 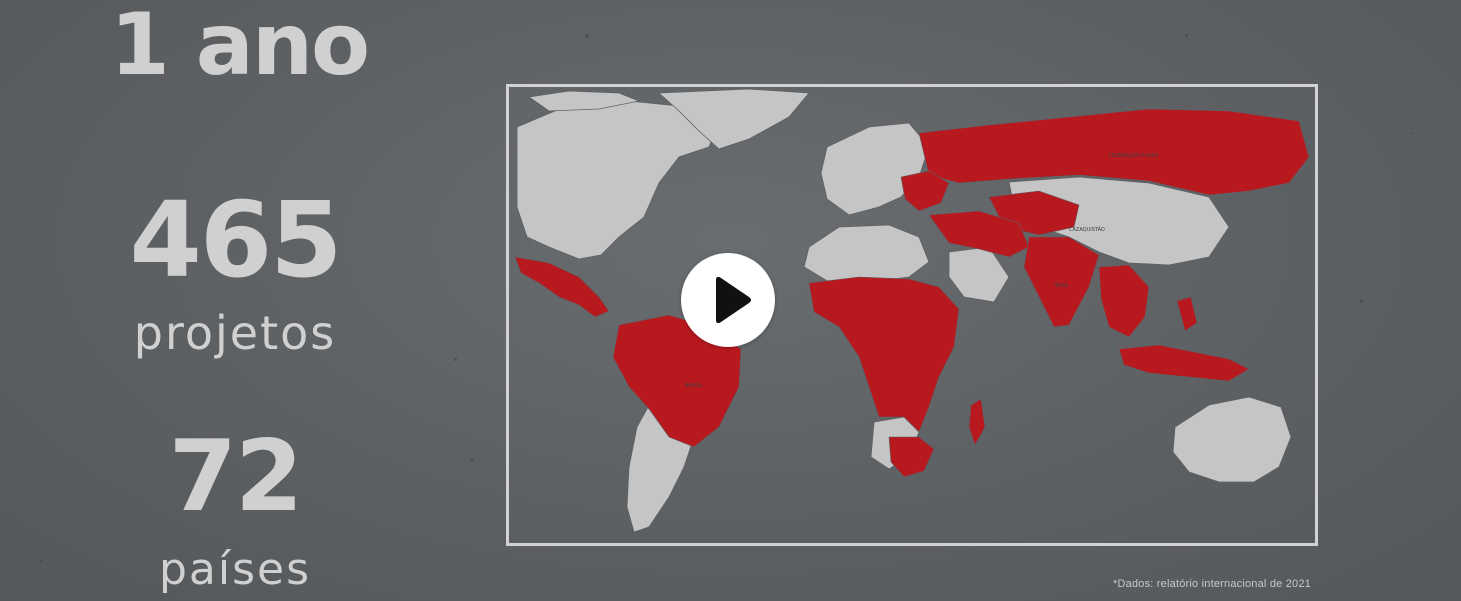 What do you see at coordinates (866, 253) in the screenshot?
I see `africa-north` at bounding box center [866, 253].